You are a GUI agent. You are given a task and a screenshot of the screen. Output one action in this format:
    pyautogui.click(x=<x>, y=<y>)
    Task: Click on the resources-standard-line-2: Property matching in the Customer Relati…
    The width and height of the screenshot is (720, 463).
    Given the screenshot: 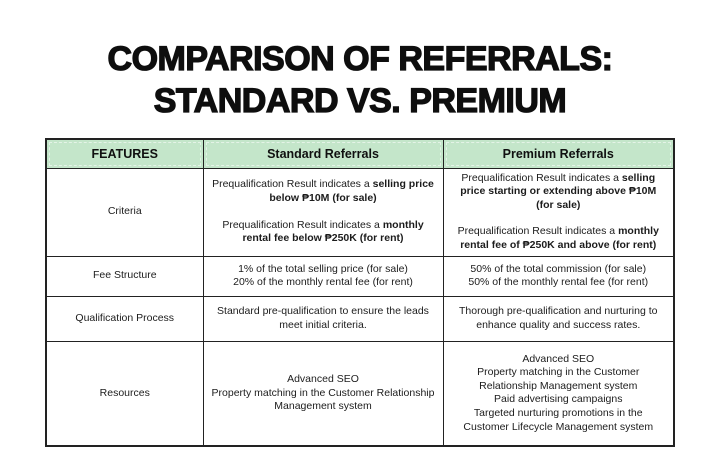 What is the action you would take?
    pyautogui.click(x=323, y=399)
    